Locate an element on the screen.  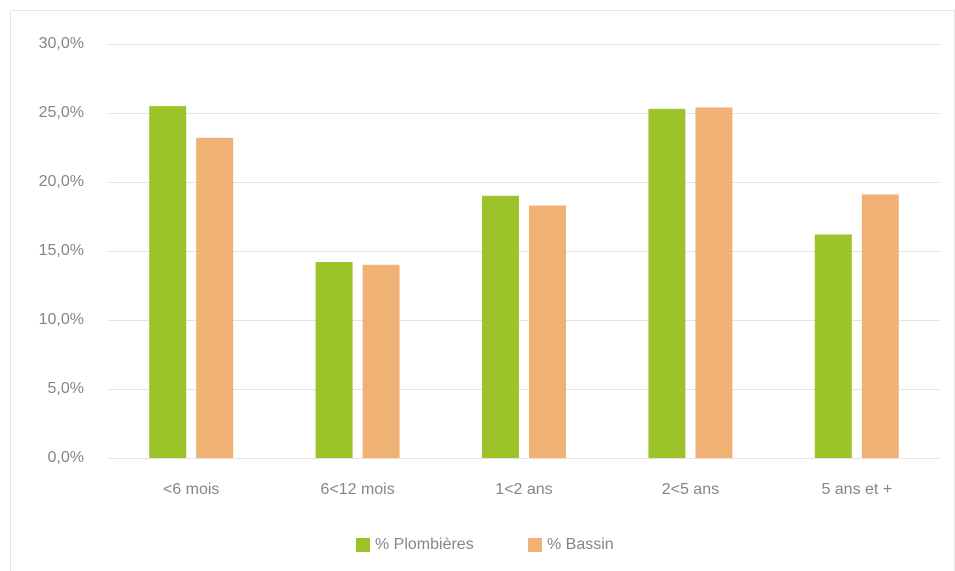
y-tick-label: 0,0% is located at coordinates (66, 457).